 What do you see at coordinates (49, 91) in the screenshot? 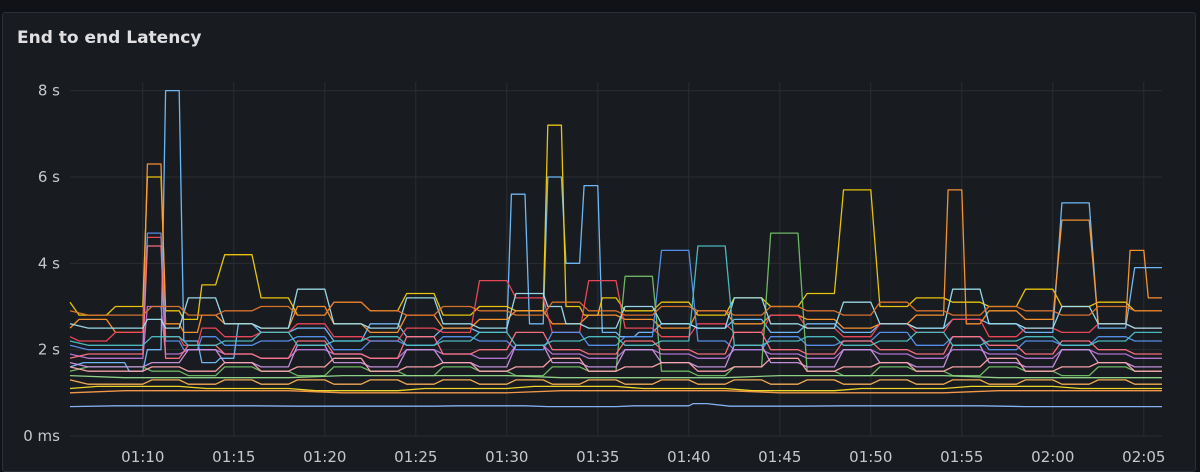
I see `y-tick-label: 8 s` at bounding box center [49, 91].